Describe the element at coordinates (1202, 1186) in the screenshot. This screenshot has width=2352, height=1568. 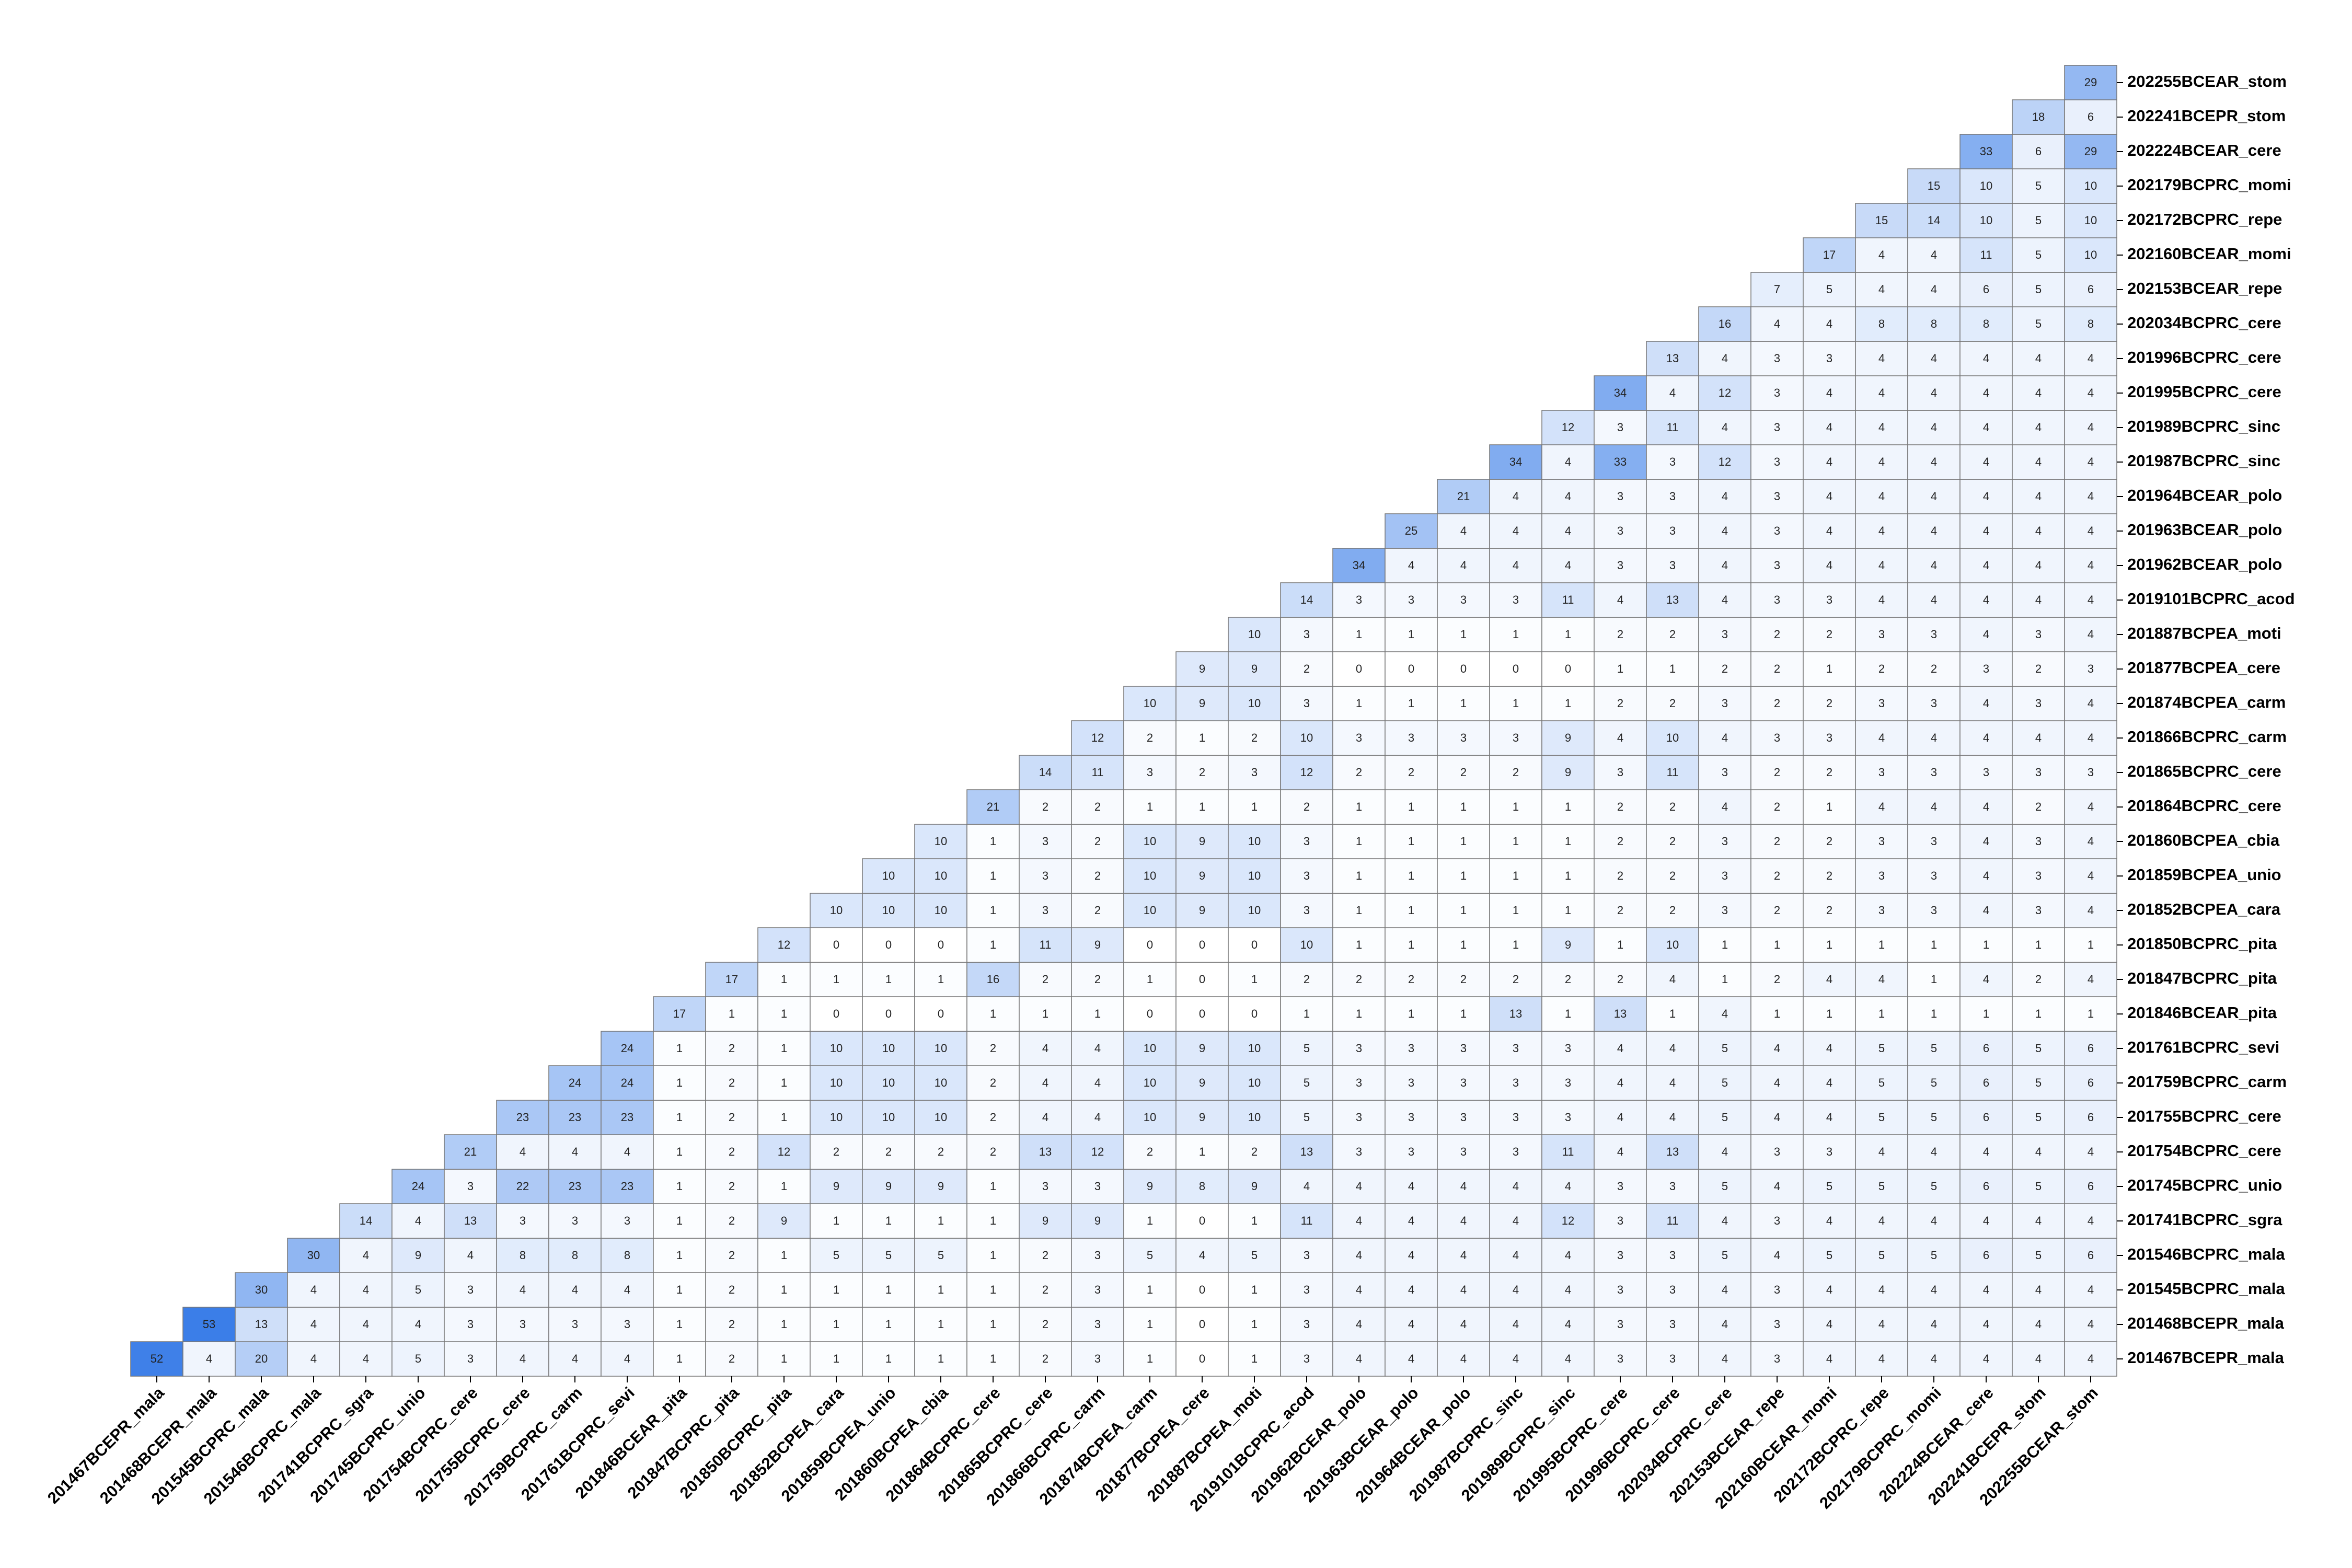
I see `cell-label: 8` at that location.